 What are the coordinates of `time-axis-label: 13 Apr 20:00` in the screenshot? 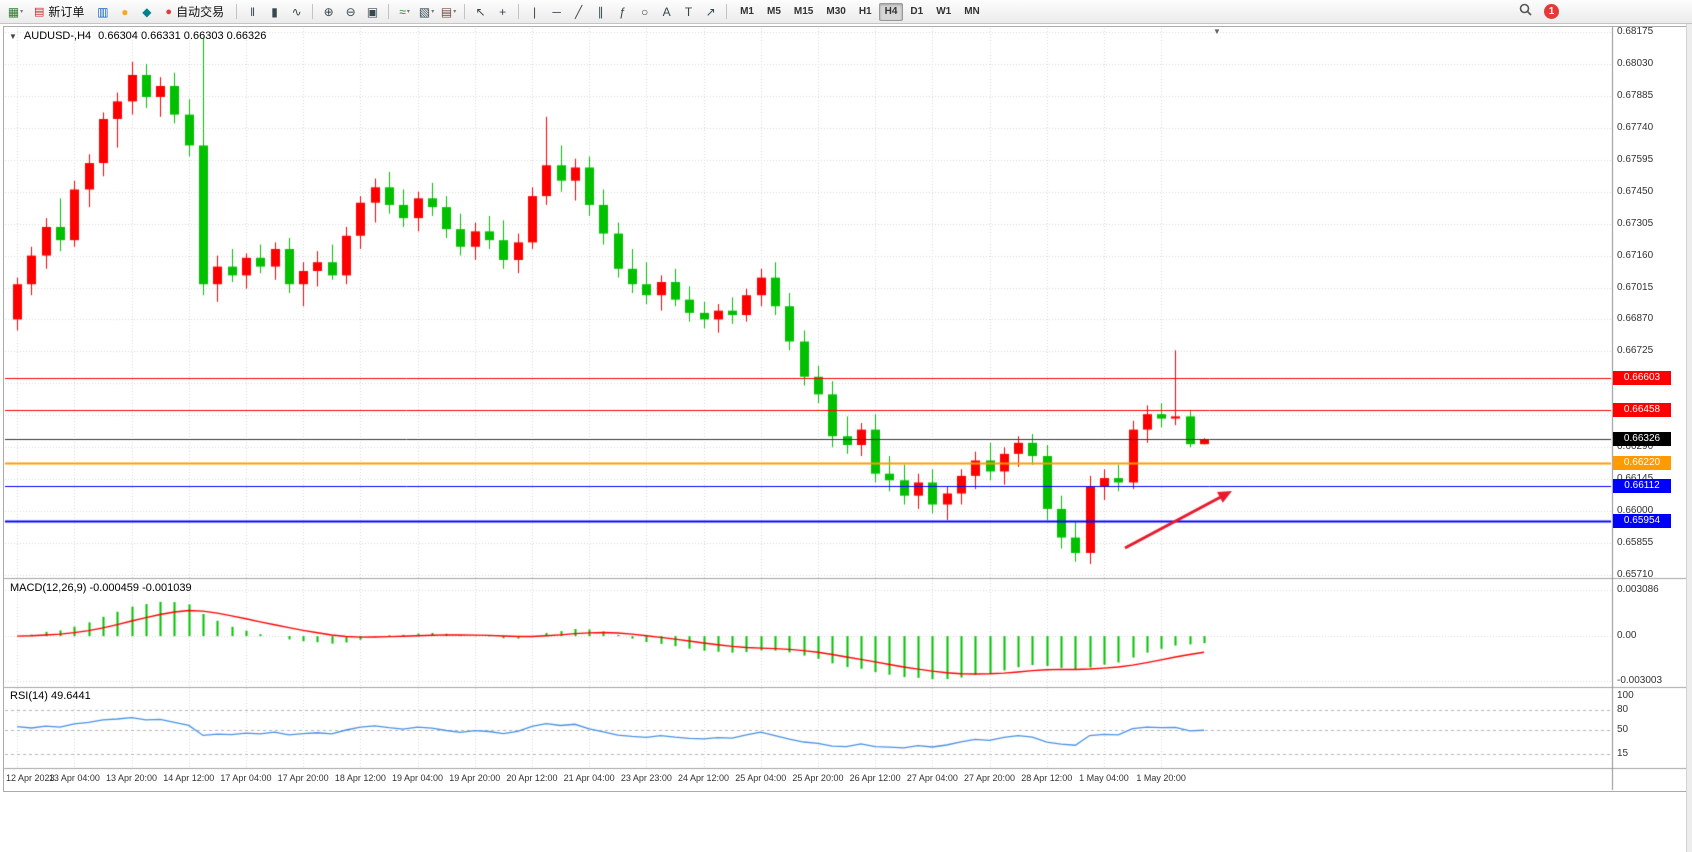 It's located at (132, 778).